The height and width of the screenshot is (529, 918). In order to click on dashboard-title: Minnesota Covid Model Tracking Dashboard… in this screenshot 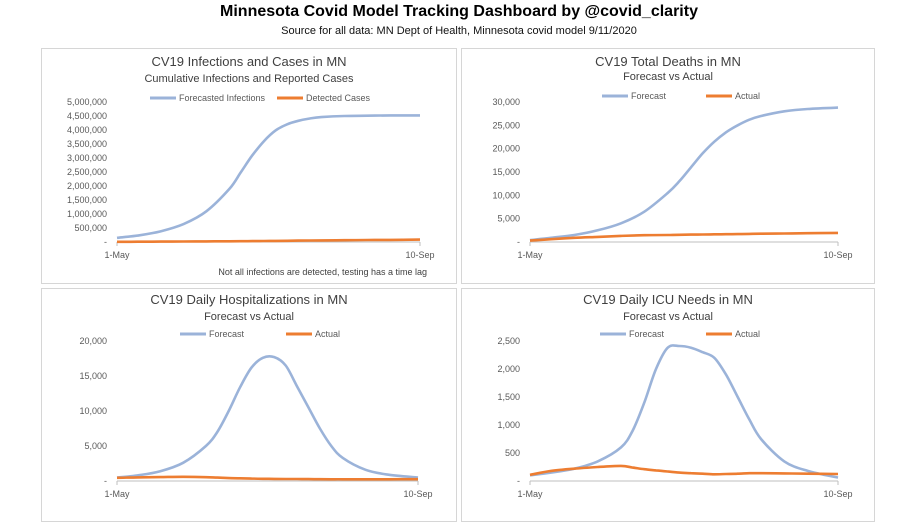, I will do `click(459, 11)`.